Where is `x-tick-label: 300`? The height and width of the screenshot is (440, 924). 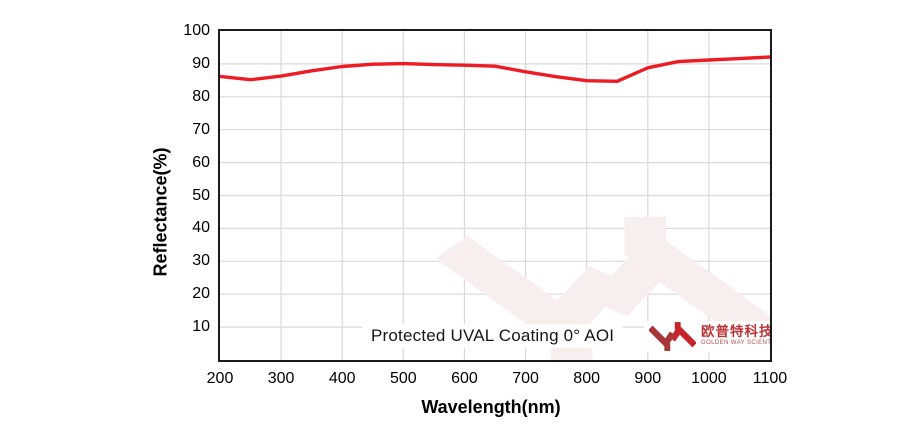
x-tick-label: 300 is located at coordinates (281, 378).